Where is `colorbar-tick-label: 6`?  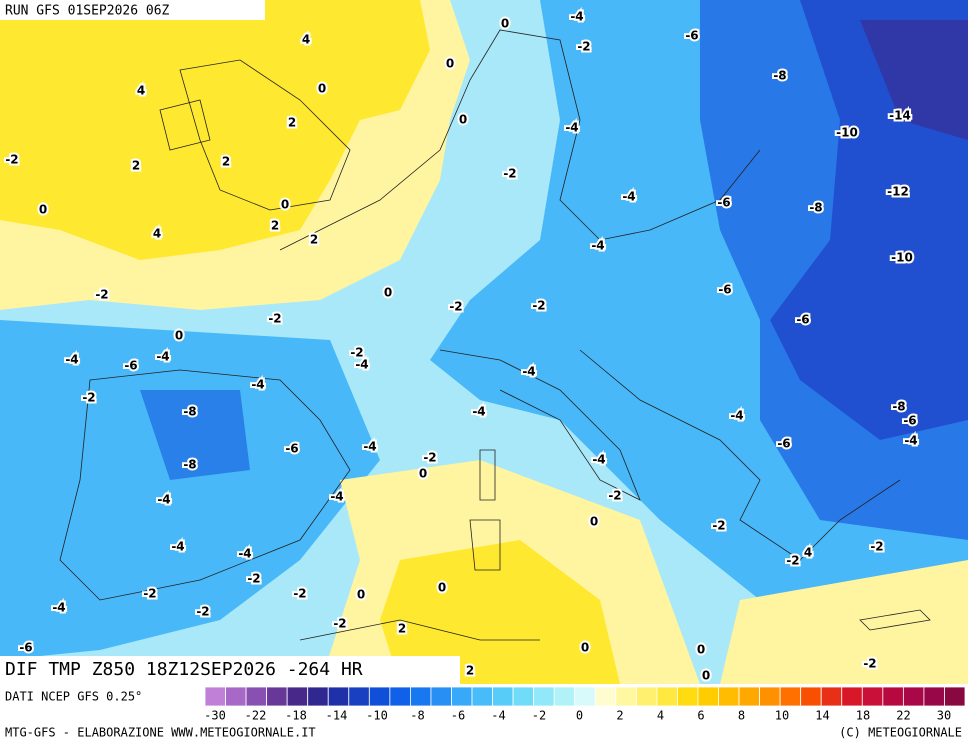 colorbar-tick-label: 6 is located at coordinates (700, 716).